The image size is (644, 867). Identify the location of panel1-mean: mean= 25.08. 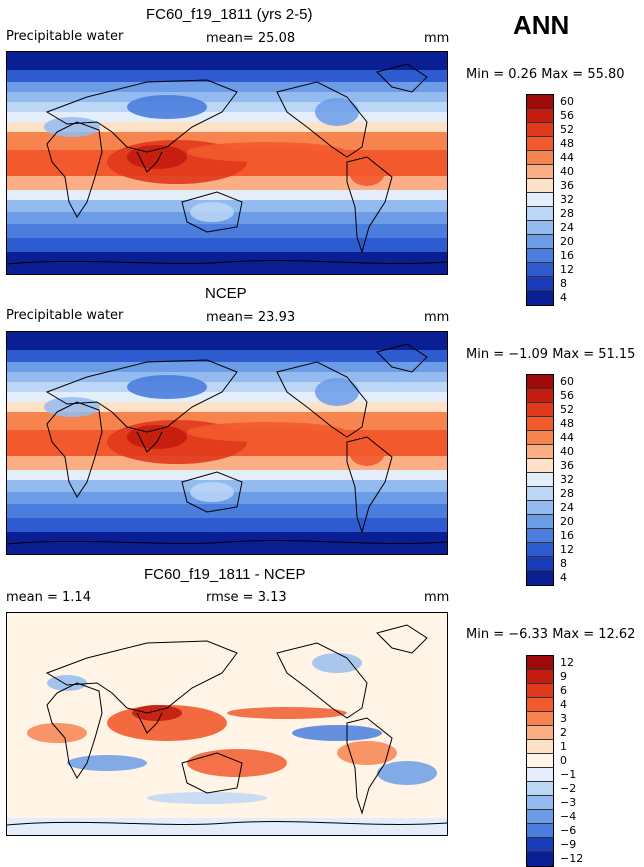
(251, 38).